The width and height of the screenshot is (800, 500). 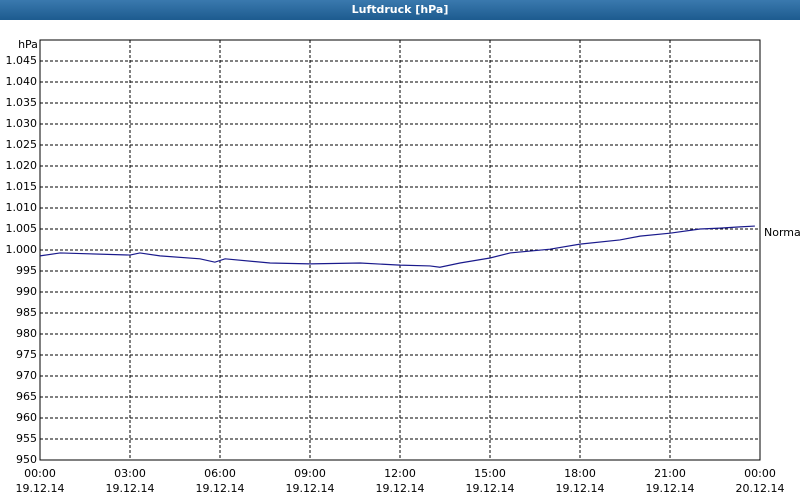 I want to click on y-tick-label: 1.035, so click(x=22, y=102).